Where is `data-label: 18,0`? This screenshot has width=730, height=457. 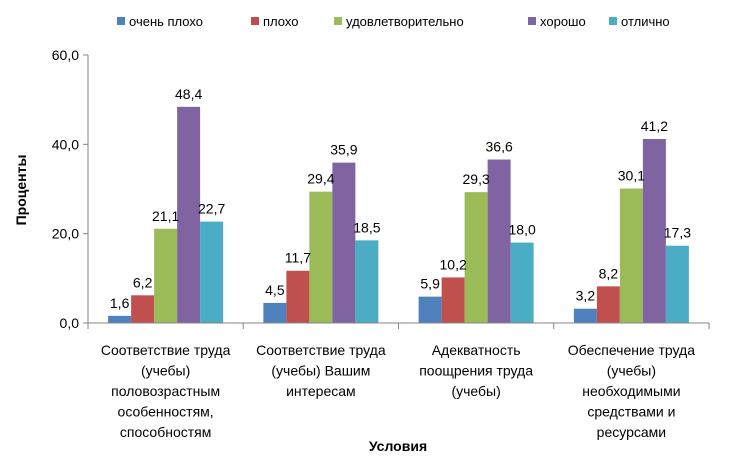 data-label: 18,0 is located at coordinates (522, 230).